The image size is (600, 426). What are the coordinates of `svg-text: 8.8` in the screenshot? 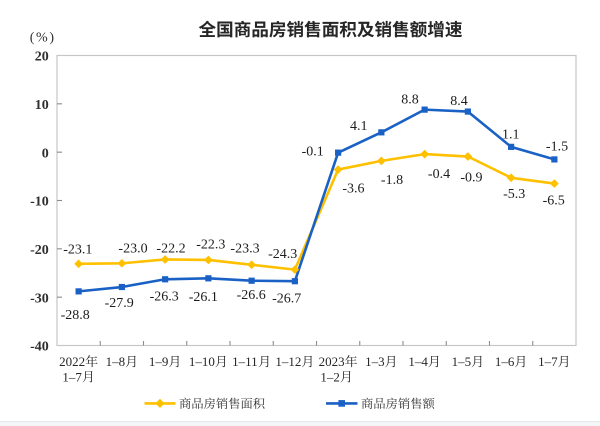 It's located at (410, 99).